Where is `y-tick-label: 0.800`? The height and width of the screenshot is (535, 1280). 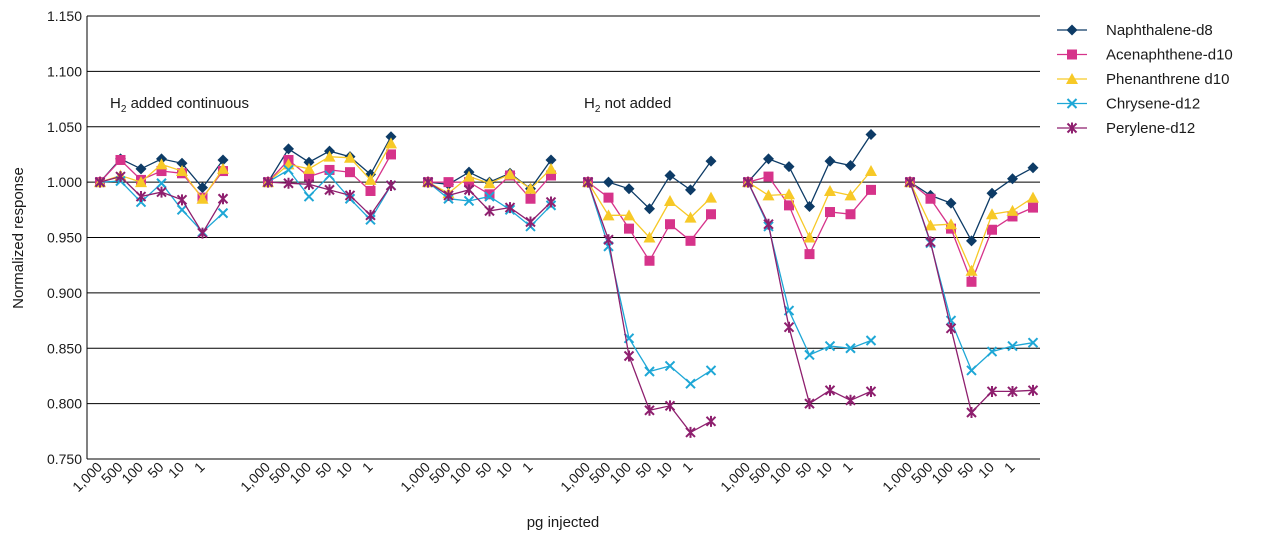 y-tick-label: 0.800 is located at coordinates (64, 404).